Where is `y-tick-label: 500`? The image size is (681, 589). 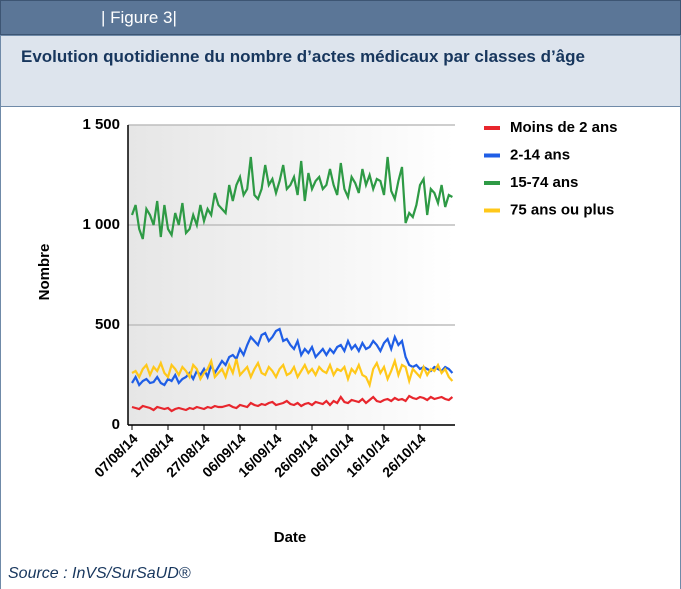 y-tick-label: 500 is located at coordinates (107, 324).